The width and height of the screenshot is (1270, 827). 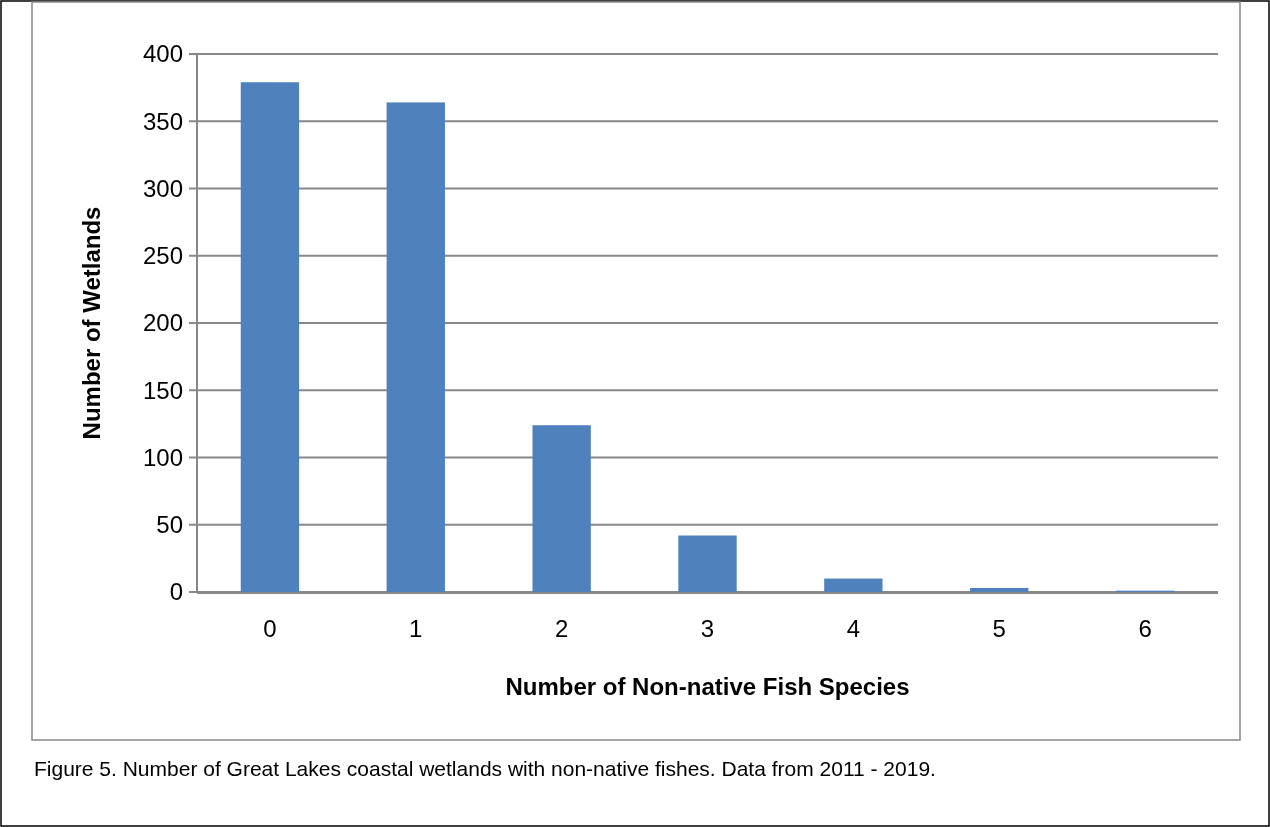 I want to click on caption: Figure 5. Number of Great Lakes coastal wetlands with non-native fishes. Data from 2011 - 2019., so click(x=485, y=768).